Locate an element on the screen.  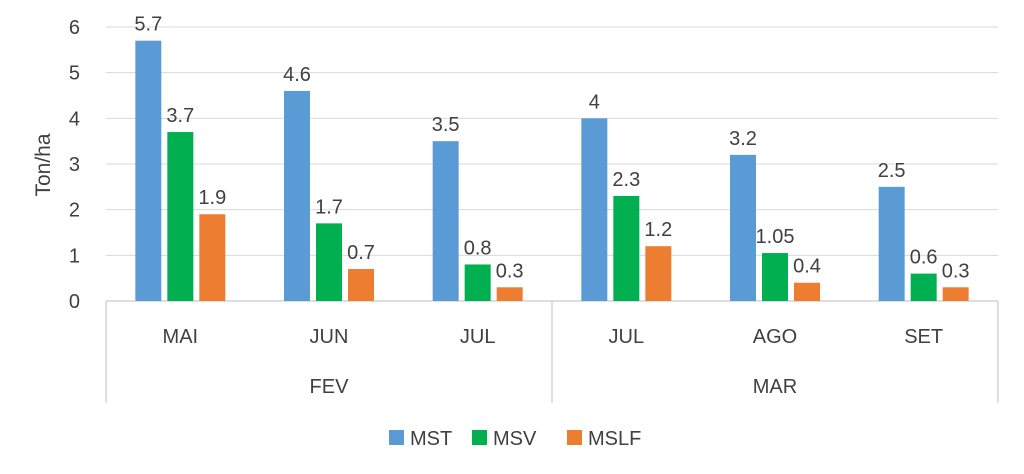
data-label: 5.7 is located at coordinates (148, 25).